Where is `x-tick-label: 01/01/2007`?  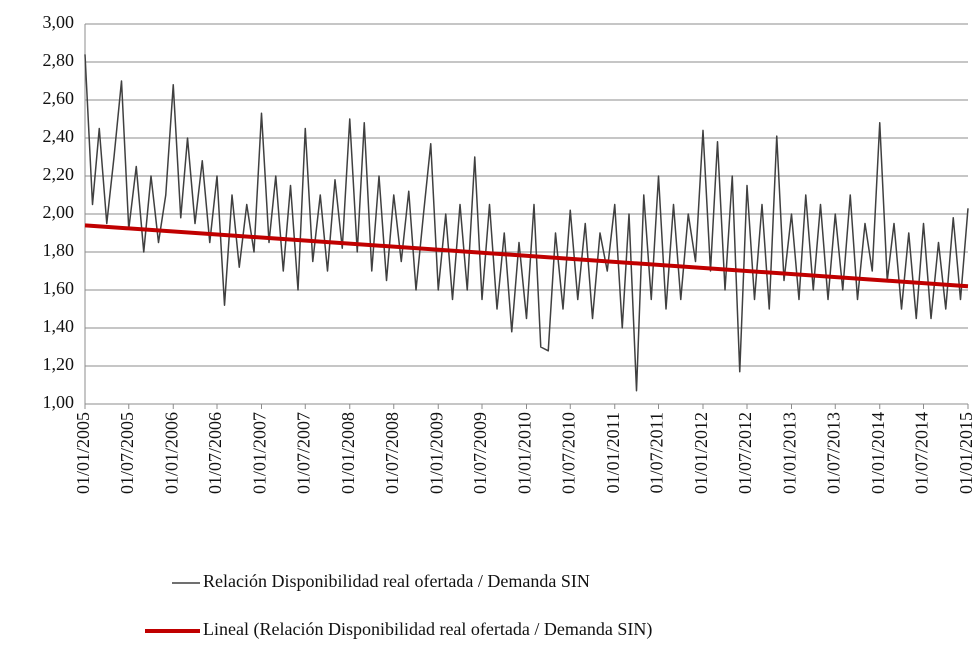 x-tick-label: 01/01/2007 is located at coordinates (260, 453).